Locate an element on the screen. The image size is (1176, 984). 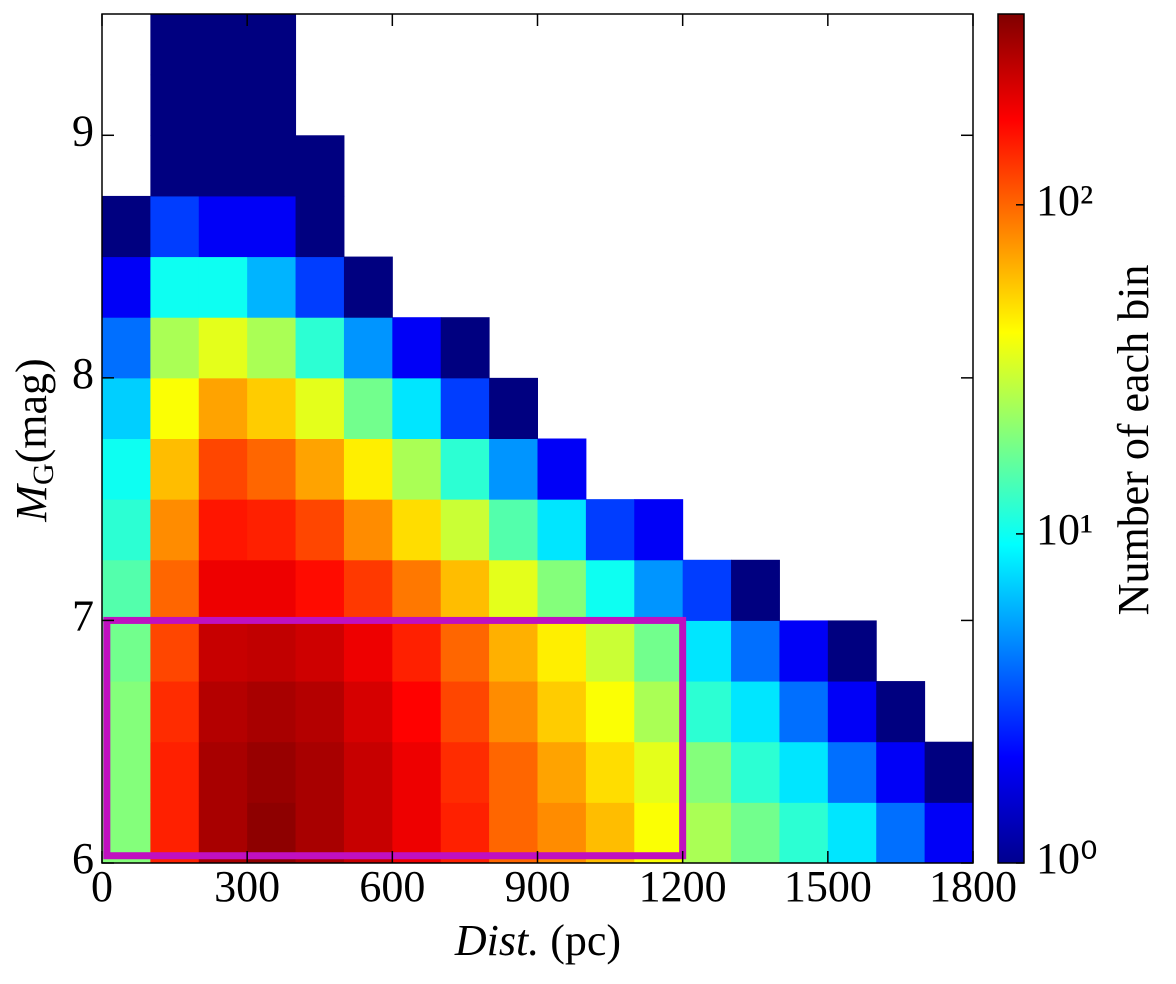
x-tick-label: 1200 is located at coordinates (683, 886).